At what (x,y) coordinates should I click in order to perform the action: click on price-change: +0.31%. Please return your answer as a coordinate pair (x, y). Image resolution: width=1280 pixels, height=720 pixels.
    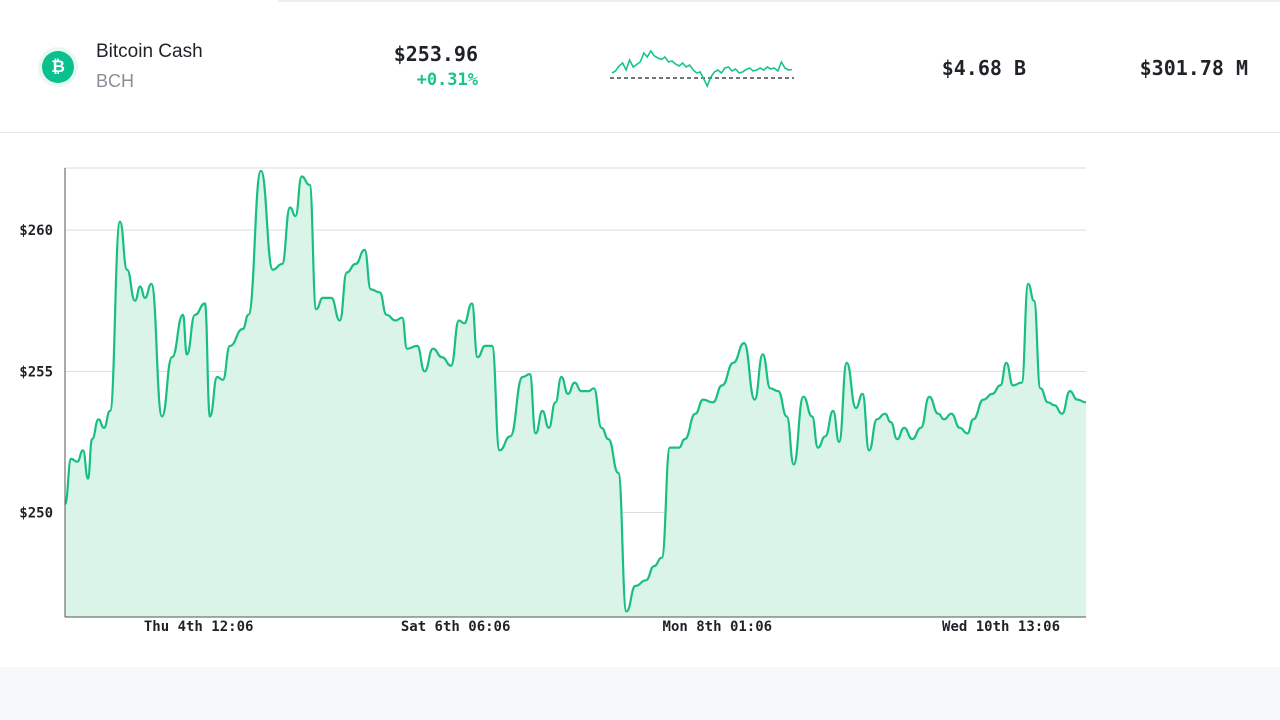
    Looking at the image, I should click on (447, 80).